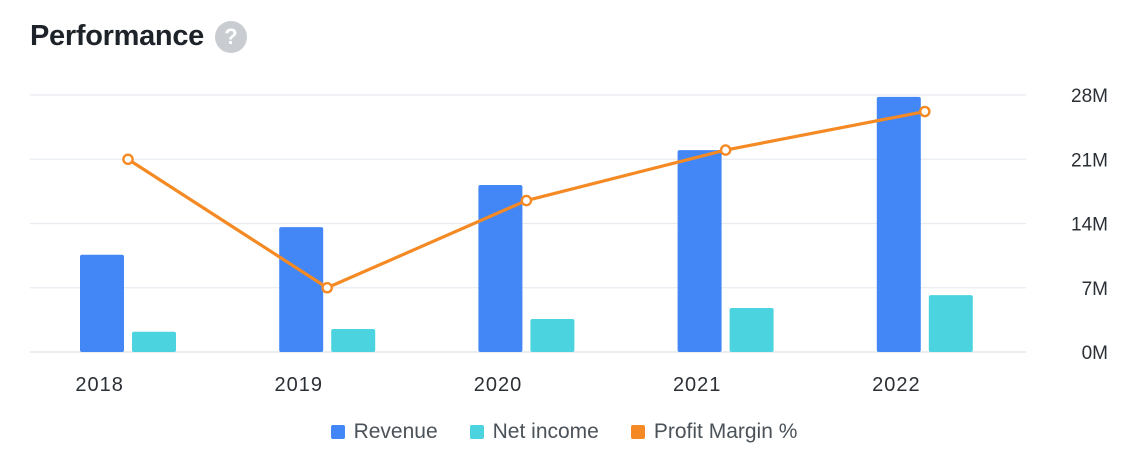 Image resolution: width=1128 pixels, height=466 pixels. Describe the element at coordinates (697, 385) in the screenshot. I see `x-tick-label: 2021` at that location.